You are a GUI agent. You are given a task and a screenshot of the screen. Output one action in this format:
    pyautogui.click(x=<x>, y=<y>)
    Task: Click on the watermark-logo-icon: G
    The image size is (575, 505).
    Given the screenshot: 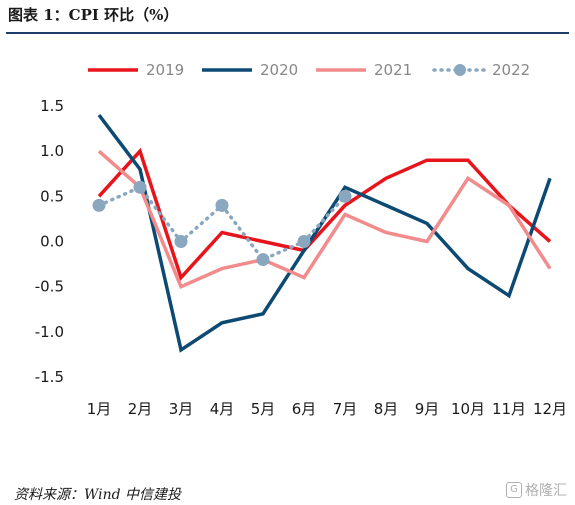 What is the action you would take?
    pyautogui.click(x=514, y=490)
    